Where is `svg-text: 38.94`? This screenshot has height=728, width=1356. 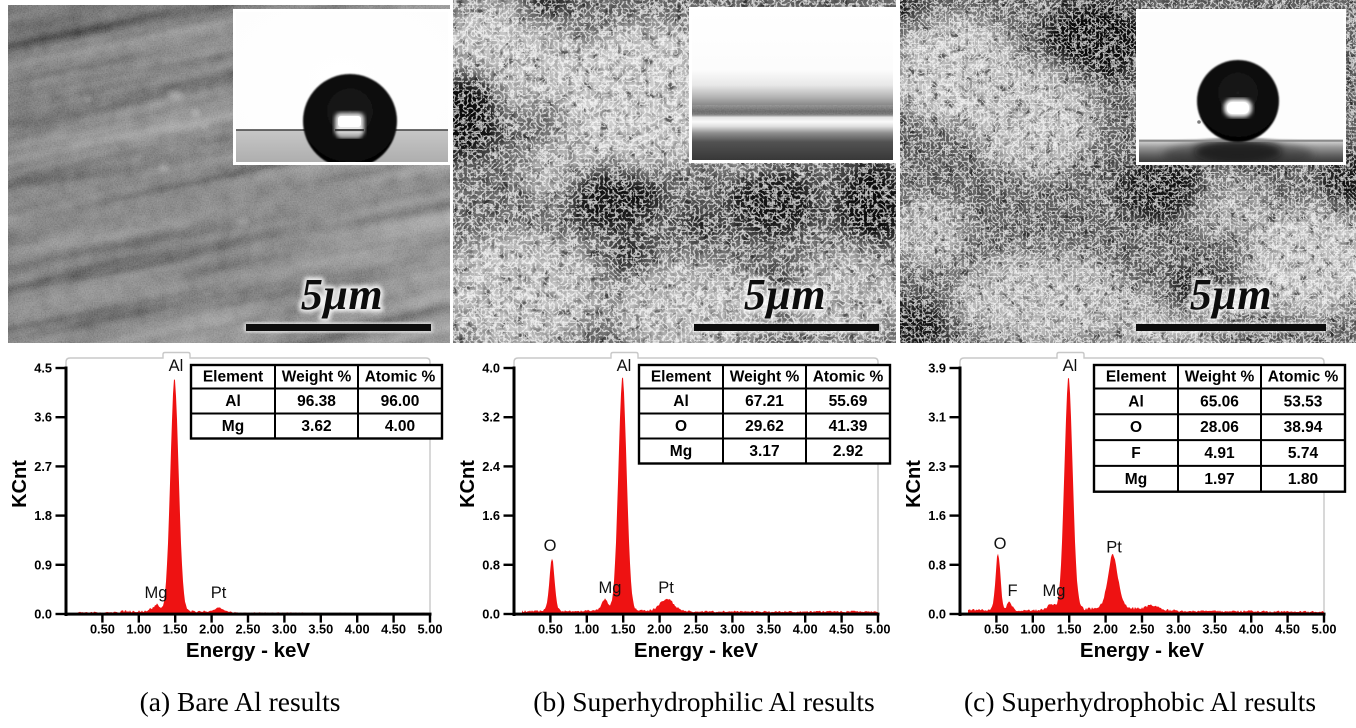 svg-text: 38.94 is located at coordinates (1303, 427).